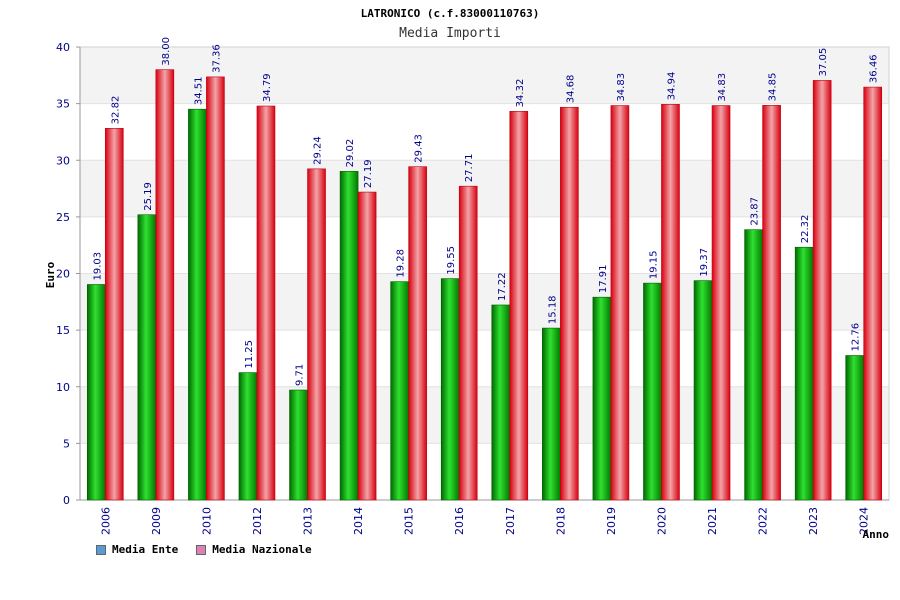 The height and width of the screenshot is (600, 900). What do you see at coordinates (560, 521) in the screenshot?
I see `x-tick-label: 2018` at bounding box center [560, 521].